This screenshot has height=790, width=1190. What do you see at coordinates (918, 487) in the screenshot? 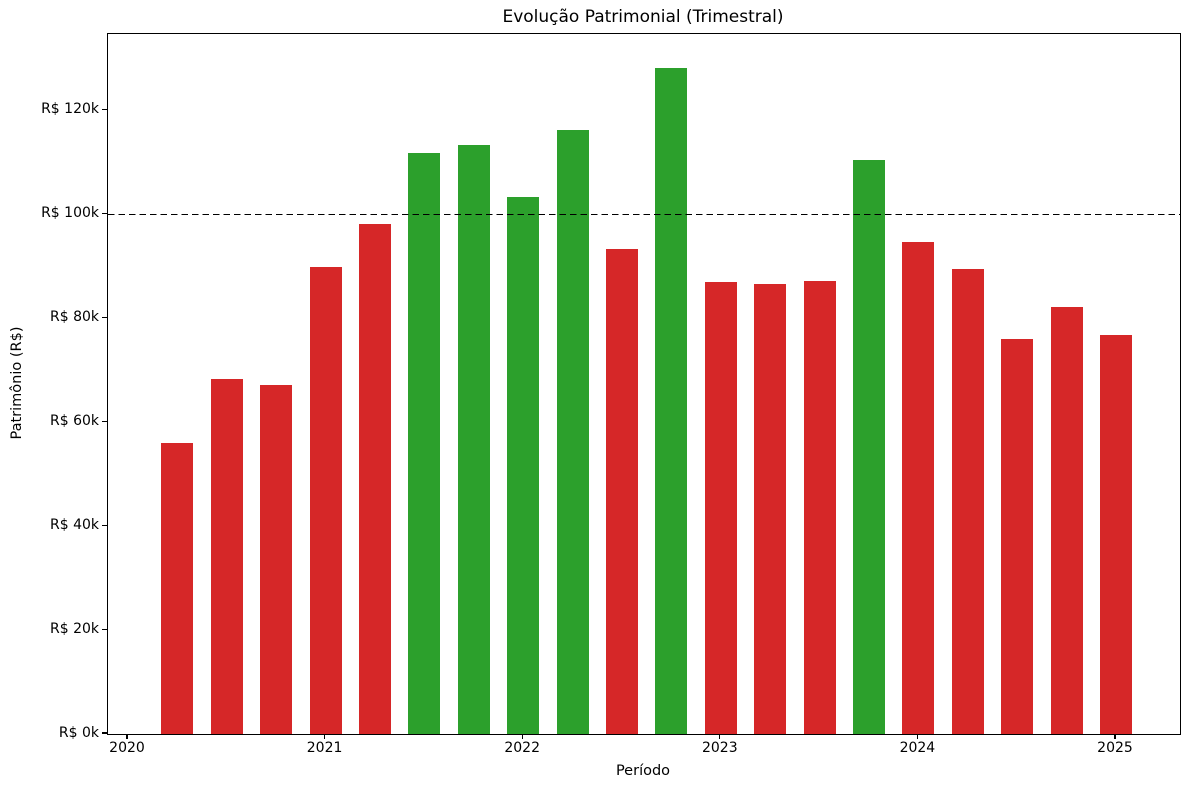
I see `bar-2024-Q1` at bounding box center [918, 487].